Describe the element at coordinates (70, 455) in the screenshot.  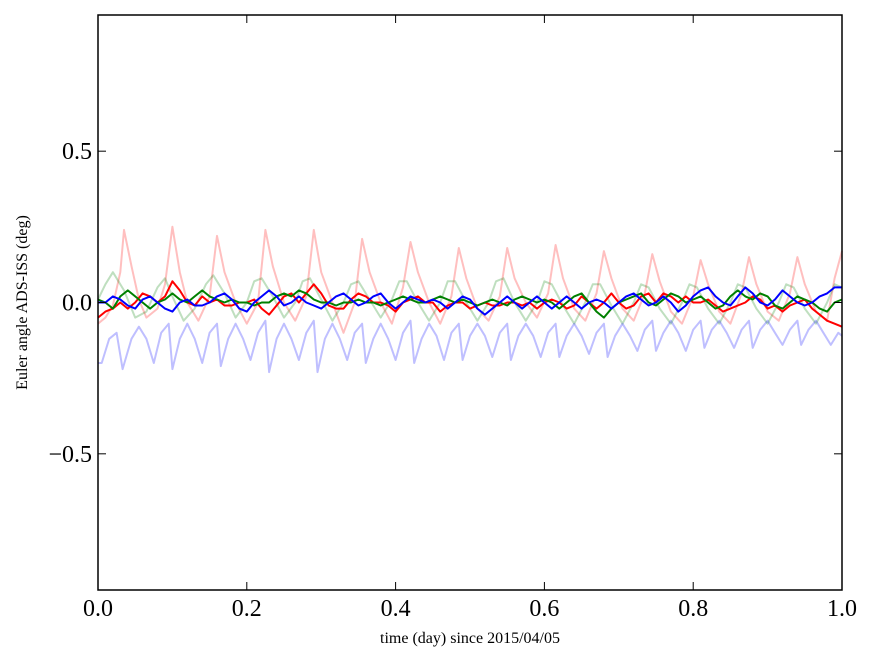
I see `y-tick-label: −0.5` at that location.